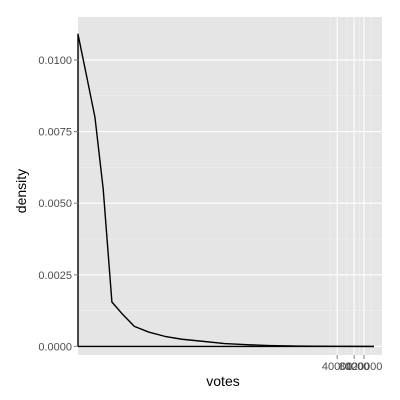 The image size is (400, 400). What do you see at coordinates (222, 381) in the screenshot?
I see `x-axis-title: votes` at bounding box center [222, 381].